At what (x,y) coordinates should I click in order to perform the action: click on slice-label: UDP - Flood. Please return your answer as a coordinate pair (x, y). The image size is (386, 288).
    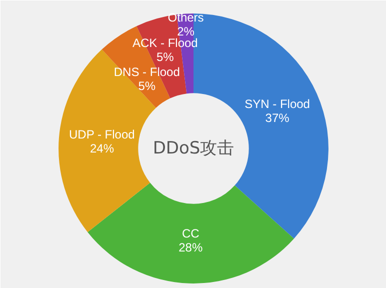
    Looking at the image, I should click on (101, 134).